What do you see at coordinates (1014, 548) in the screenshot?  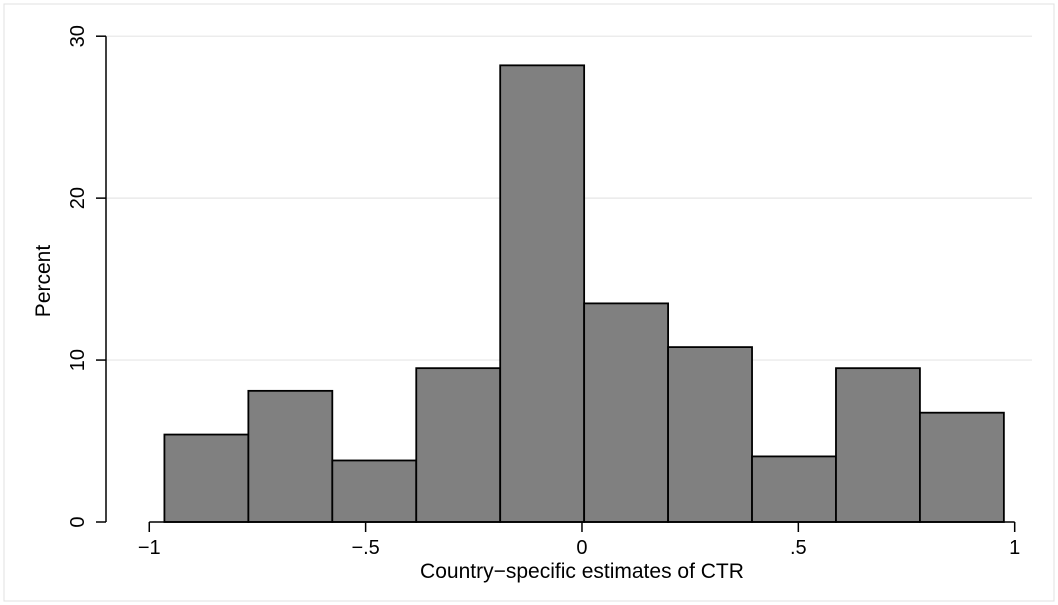 I see `x-tick-label: 1` at bounding box center [1014, 548].